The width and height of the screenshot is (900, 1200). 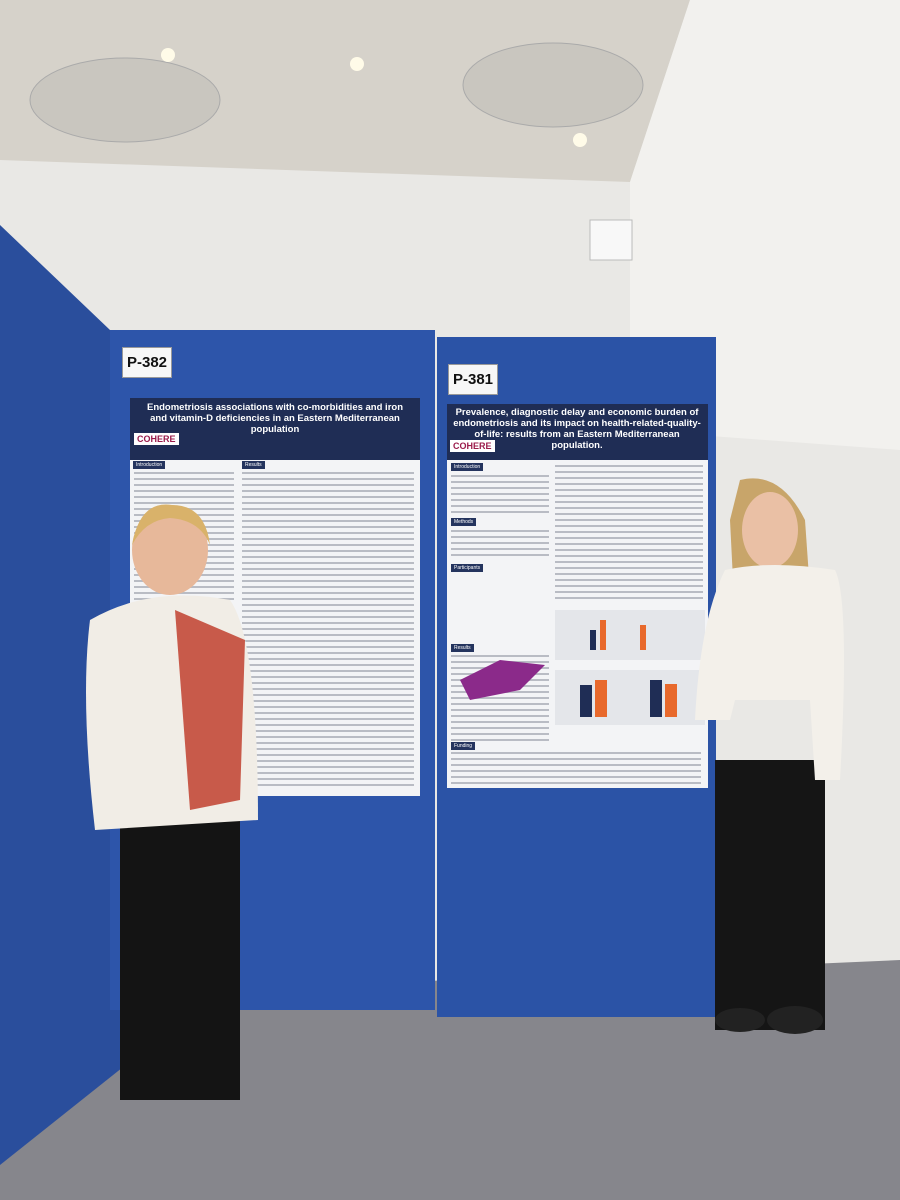 I want to click on section-heading: Introduction, so click(x=467, y=467).